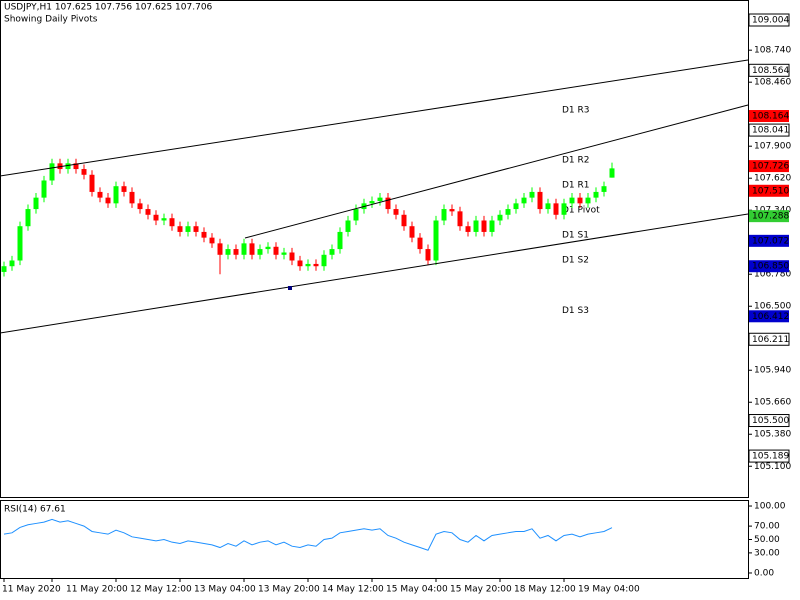 The width and height of the screenshot is (800, 600). Describe the element at coordinates (581, 211) in the screenshot. I see `grid: D1 R3 D1 R2 D1 R1 D1 Pivot D1 S1 D1 S2 D1 S3` at that location.